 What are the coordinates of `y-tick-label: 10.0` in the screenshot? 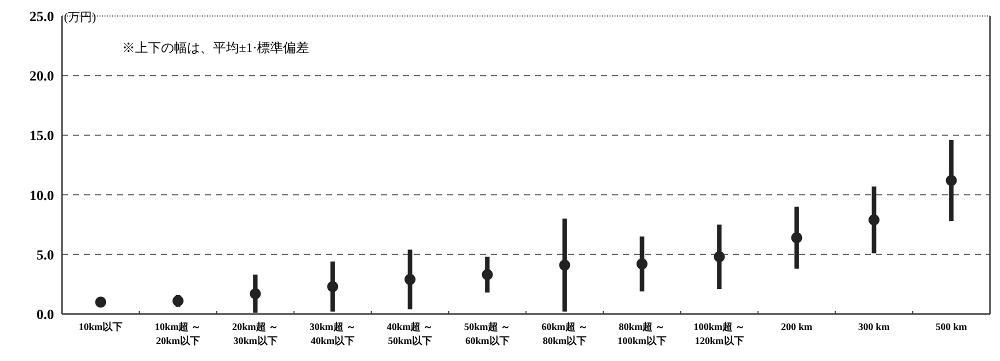 It's located at (42, 196).